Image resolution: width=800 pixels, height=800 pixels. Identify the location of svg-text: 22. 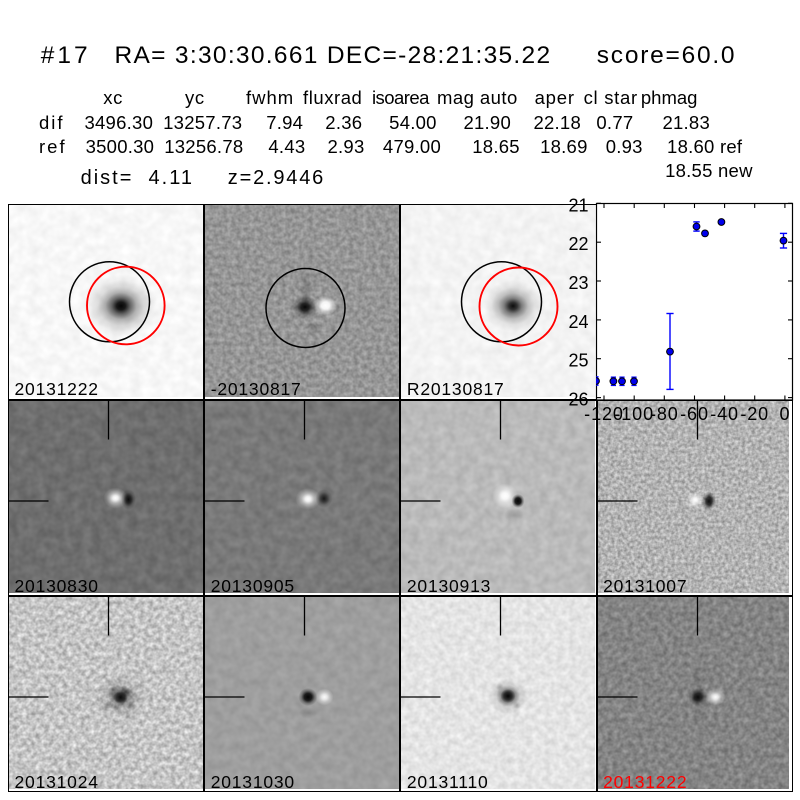
(578, 244).